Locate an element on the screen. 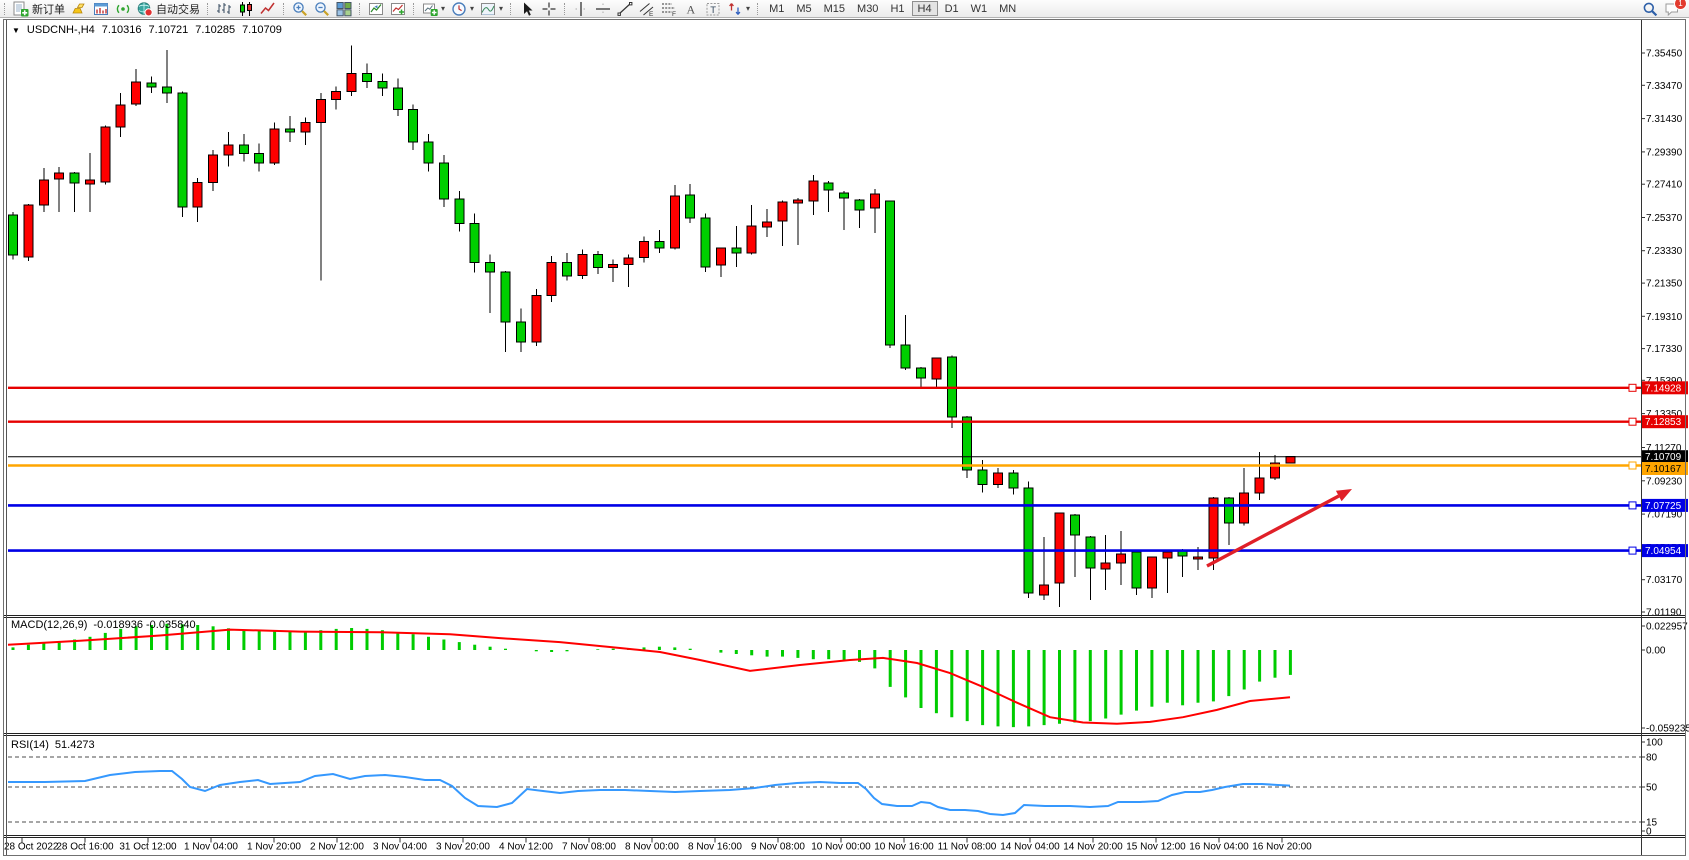 The image size is (1689, 860). svg-text: 31 Oct 12:00 is located at coordinates (148, 847).